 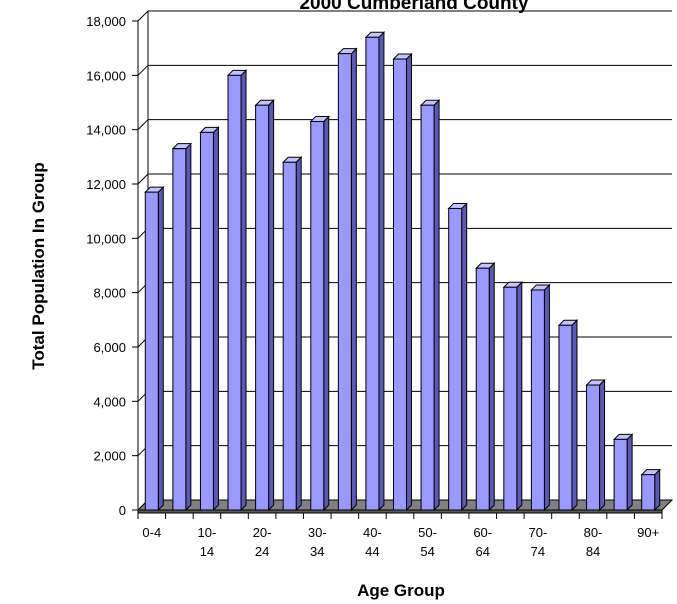 What do you see at coordinates (648, 532) in the screenshot?
I see `x-tick-label: 90+` at bounding box center [648, 532].